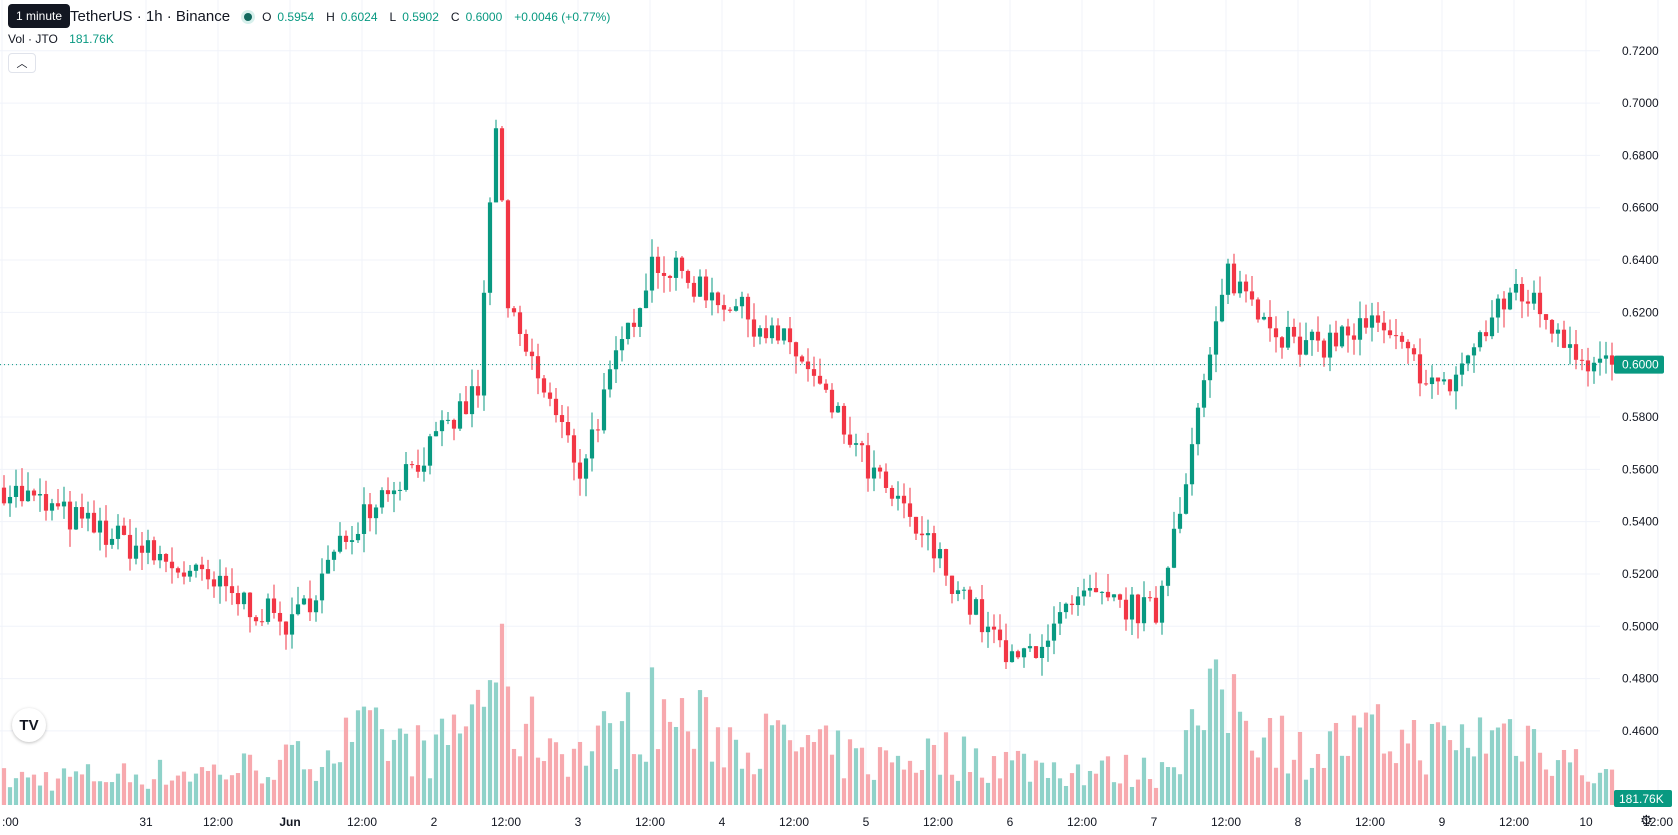 This screenshot has height=835, width=1678. Describe the element at coordinates (150, 16) in the screenshot. I see `symbol-title: TetherUS · 1h · Binance` at that location.